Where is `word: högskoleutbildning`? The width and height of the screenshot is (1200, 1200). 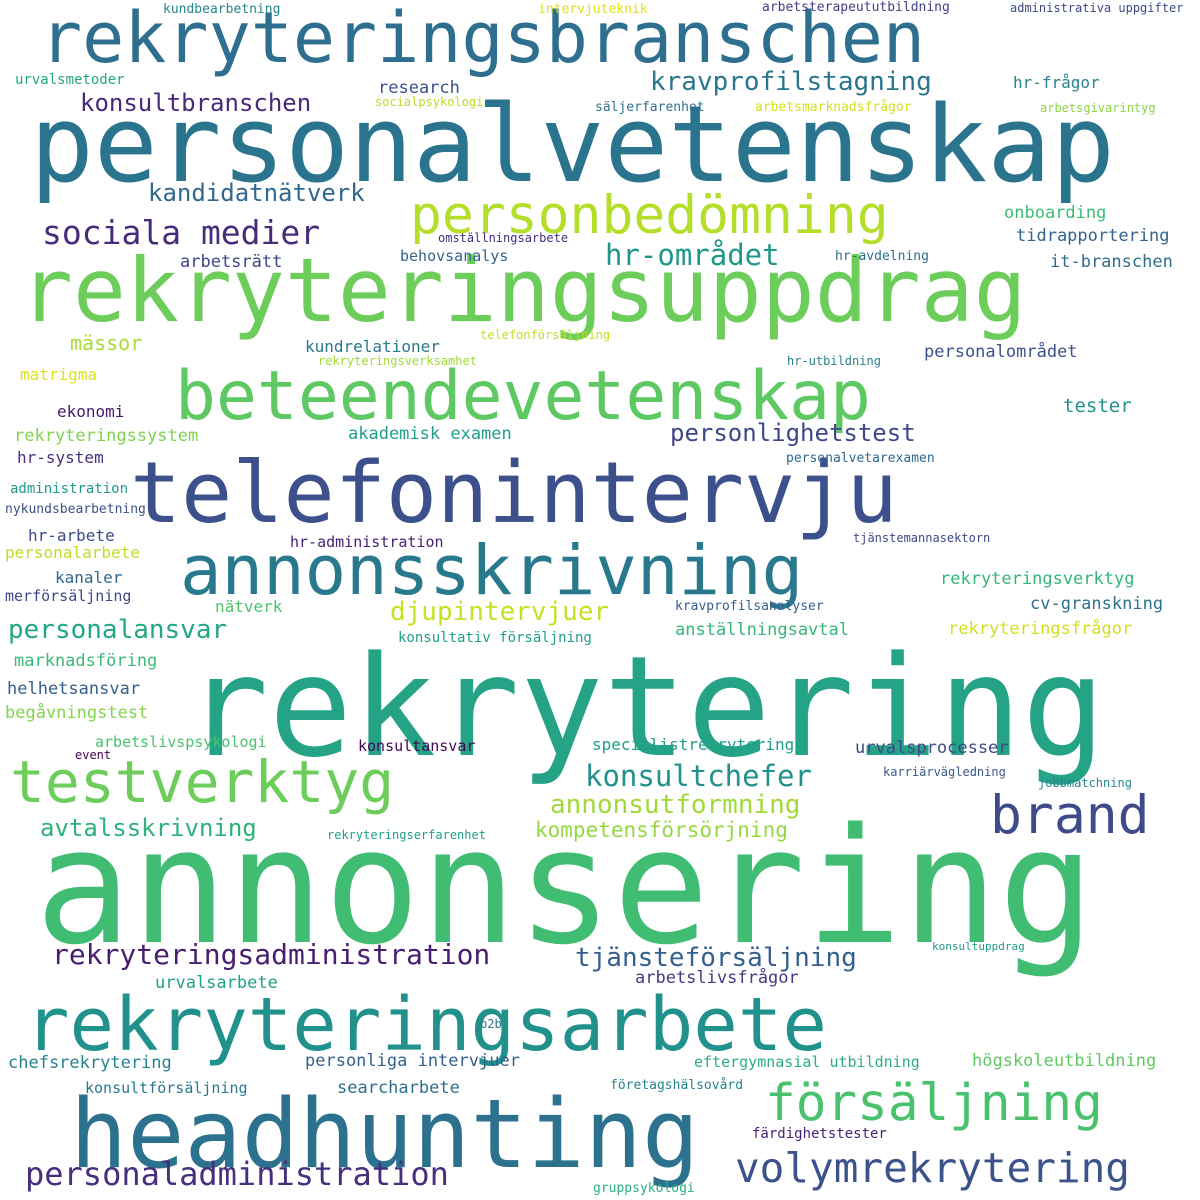 word: högskoleutbildning is located at coordinates (1064, 1060).